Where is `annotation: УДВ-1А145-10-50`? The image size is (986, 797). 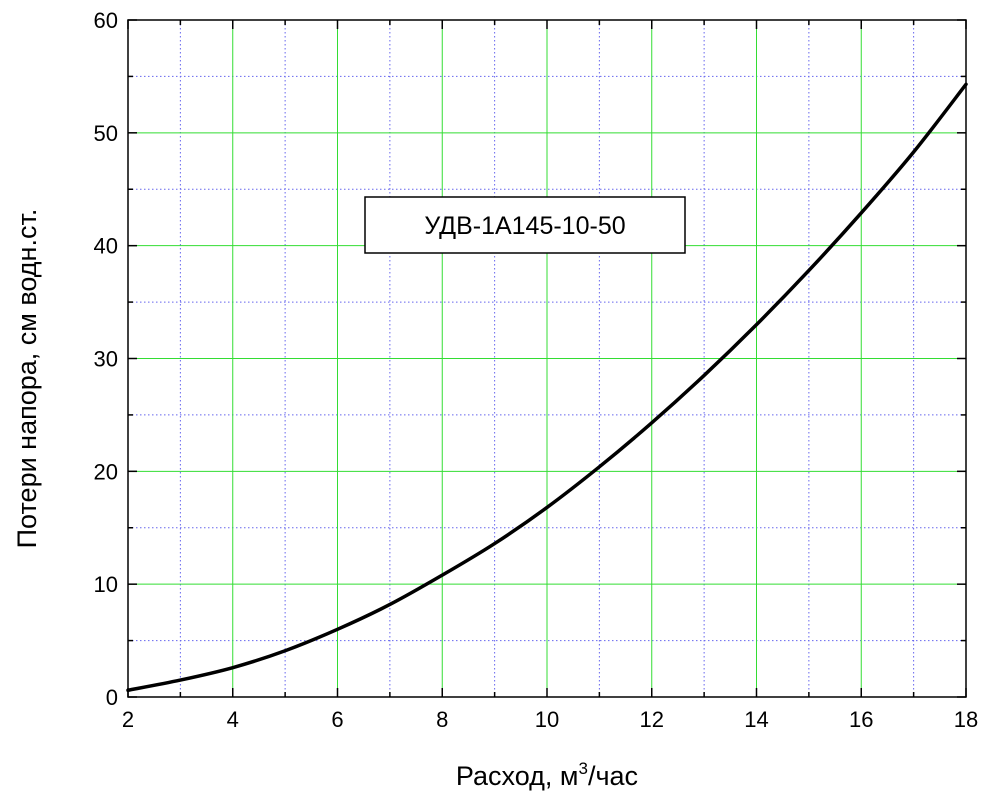 annotation: УДВ-1А145-10-50 is located at coordinates (525, 225).